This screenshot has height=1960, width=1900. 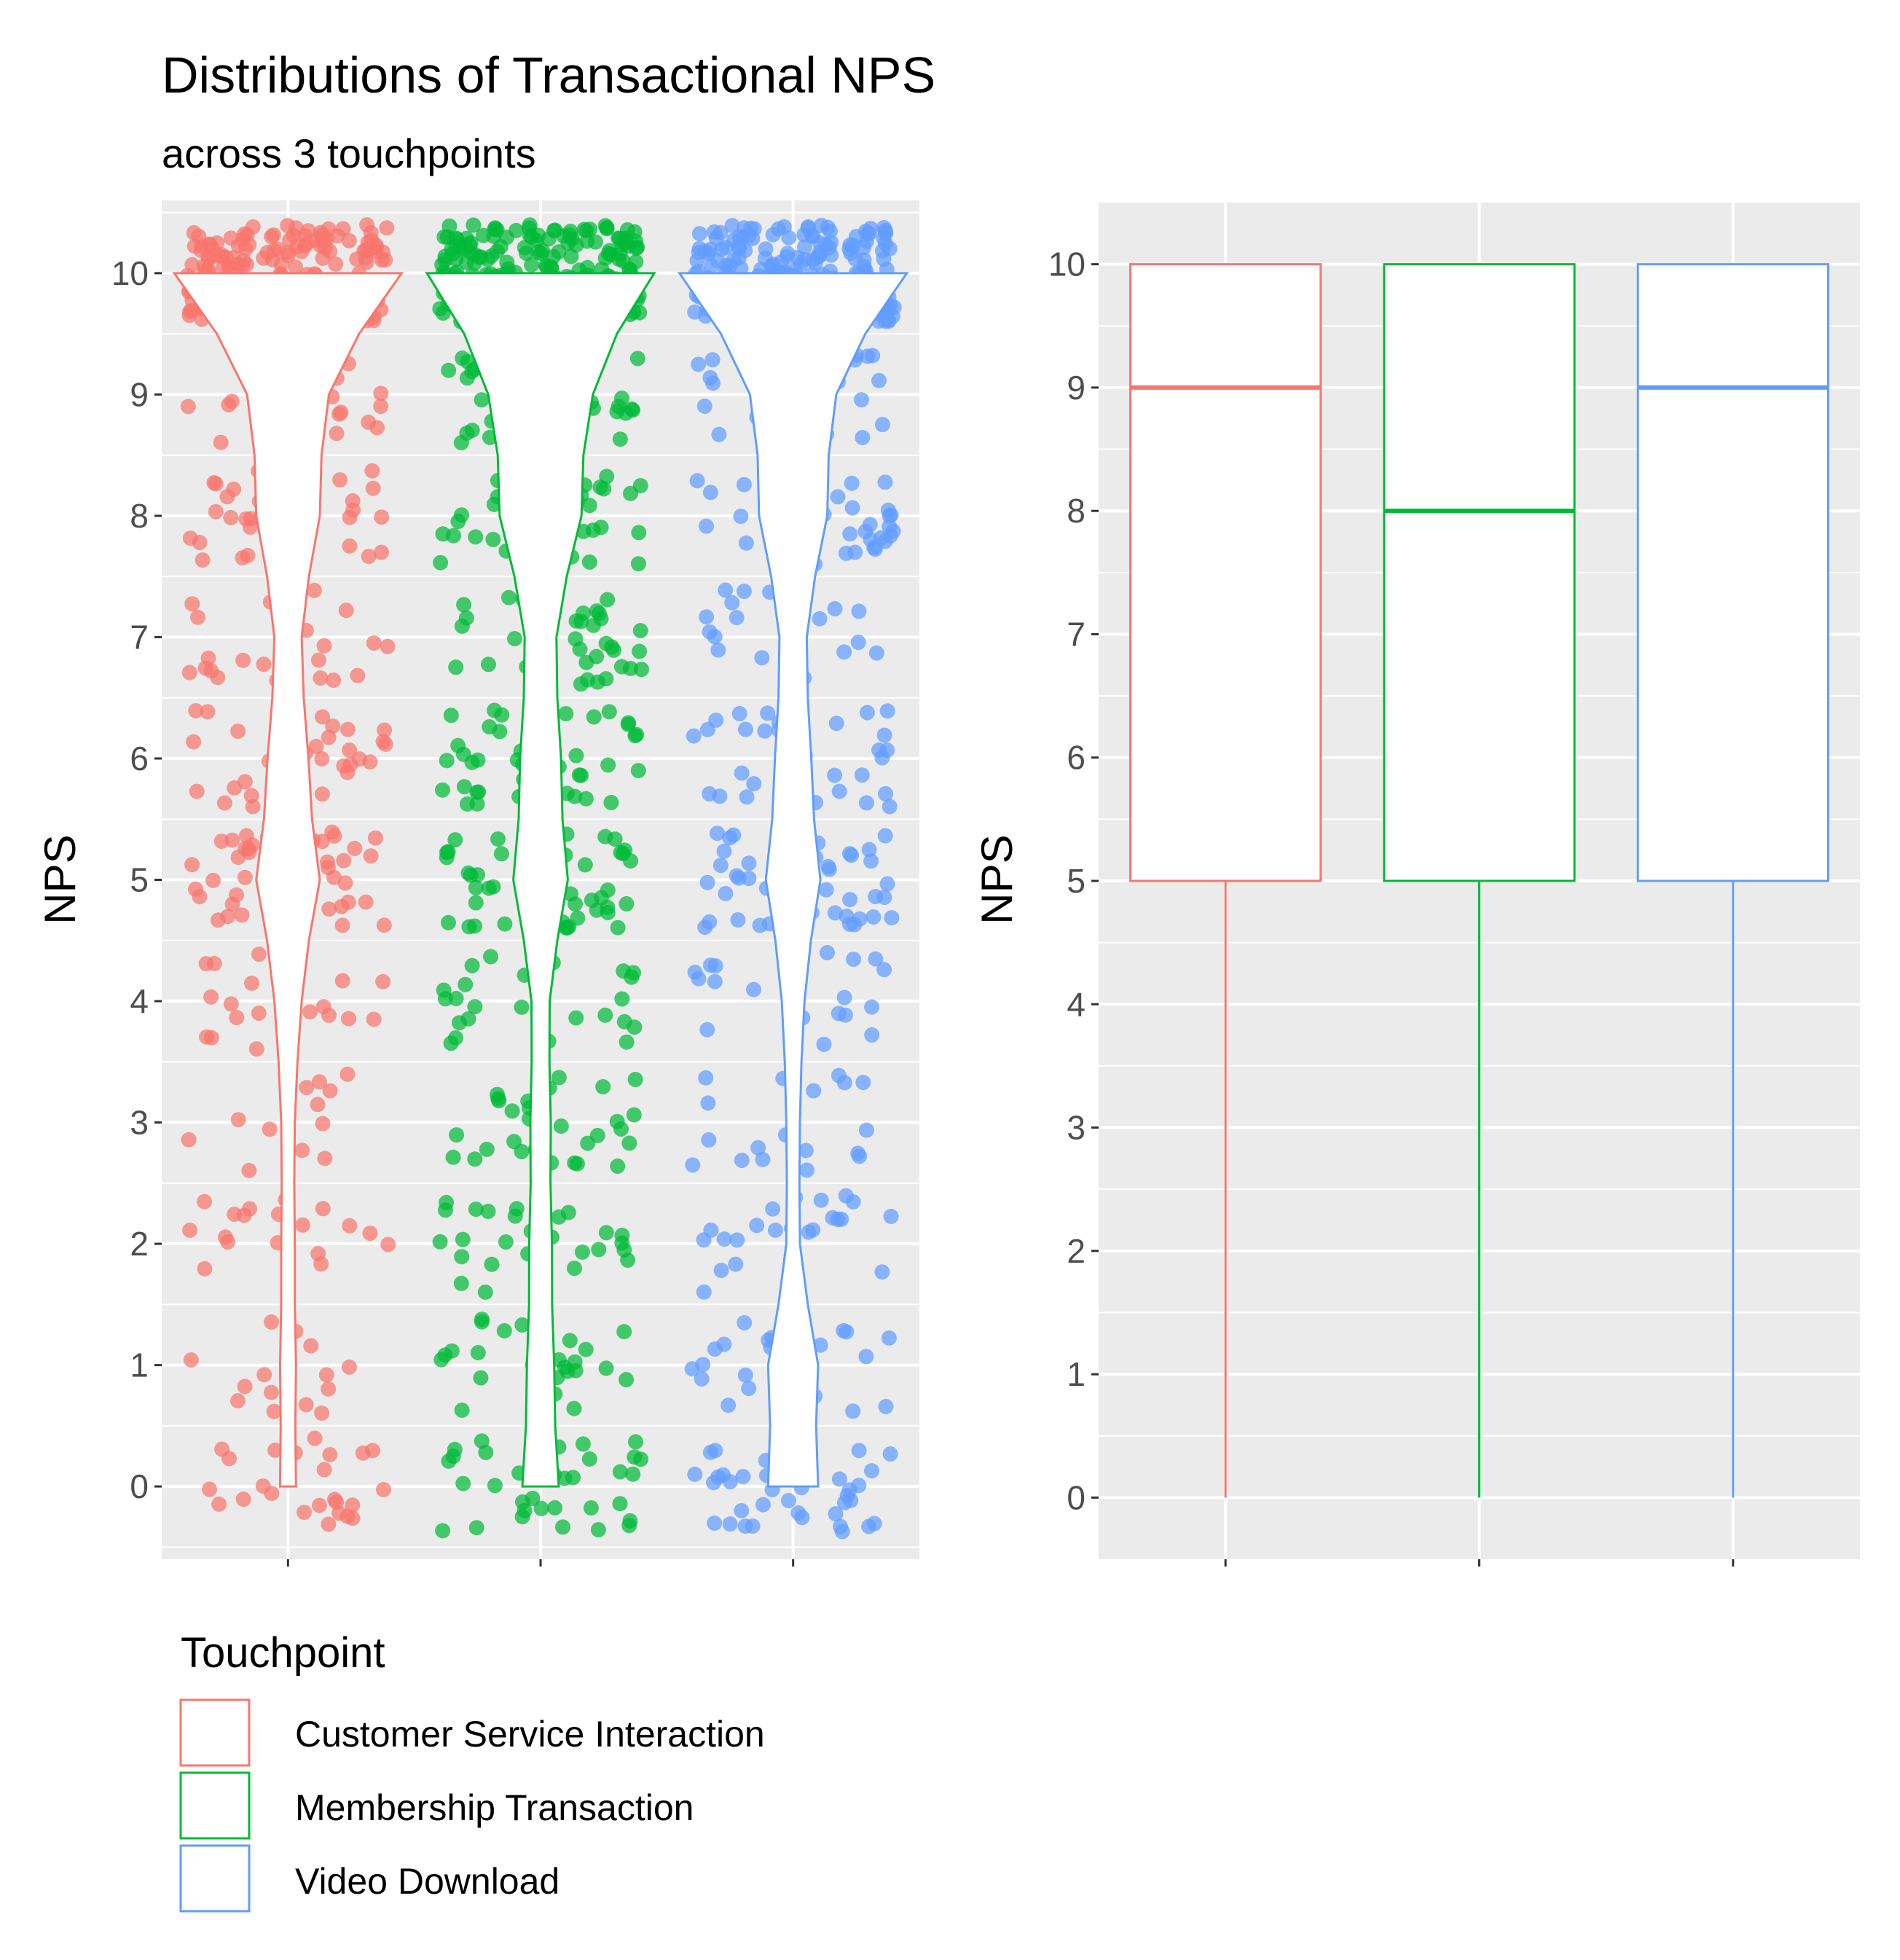 What do you see at coordinates (139, 1001) in the screenshot?
I see `y-tick-label: 4` at bounding box center [139, 1001].